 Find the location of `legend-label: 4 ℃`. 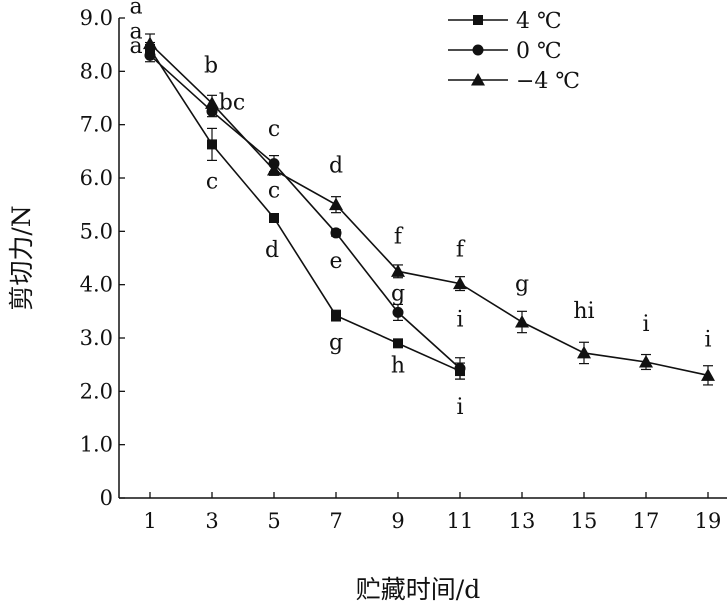

legend-label: 4 ℃ is located at coordinates (539, 21).